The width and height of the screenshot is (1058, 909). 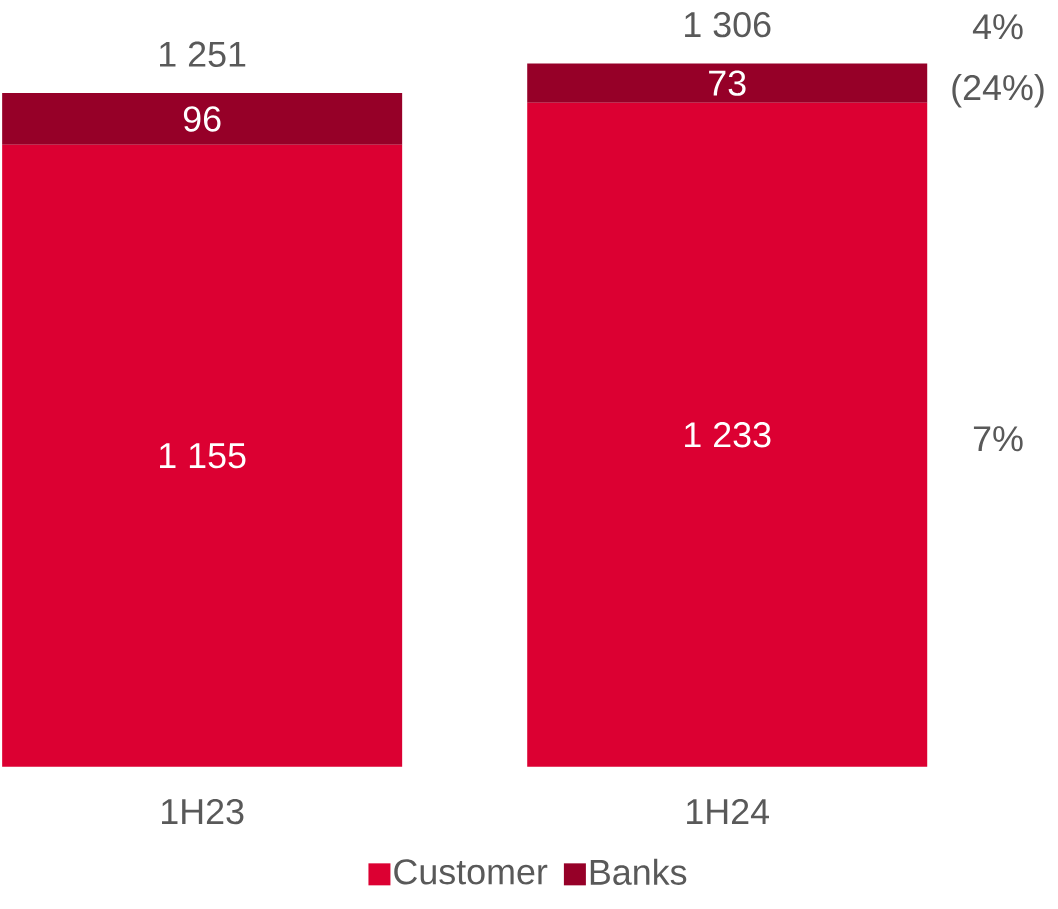 I want to click on annotation: (24%), so click(x=998, y=91).